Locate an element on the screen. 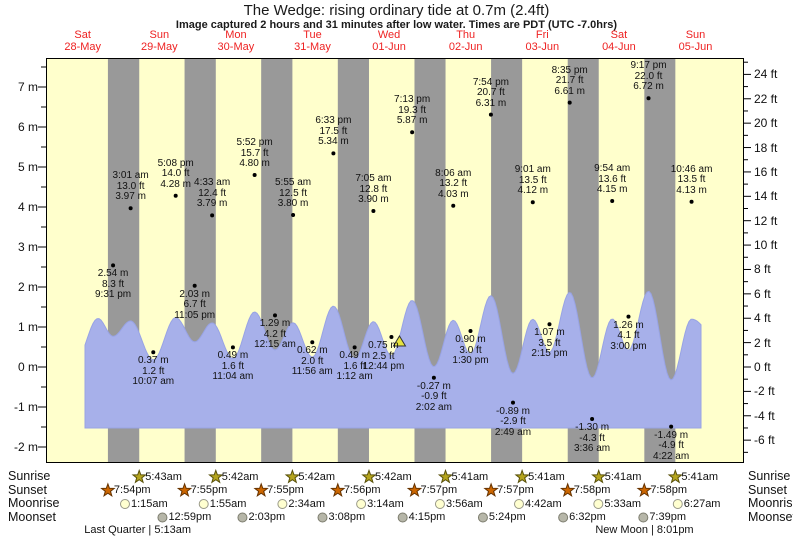 The height and width of the screenshot is (538, 793). y-axis-left-label: 5 m is located at coordinates (27, 167).